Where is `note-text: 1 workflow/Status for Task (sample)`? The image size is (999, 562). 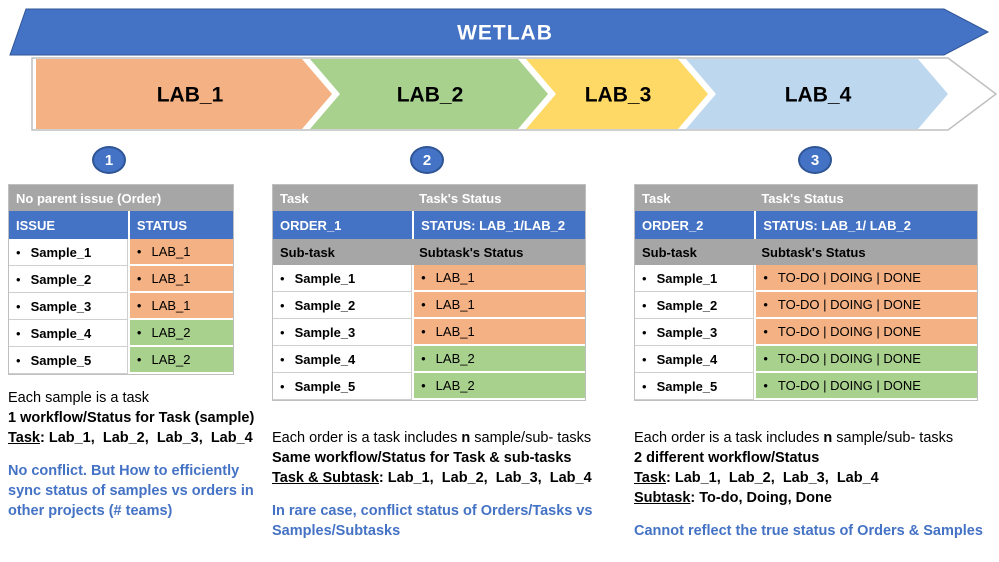
note-text: 1 workflow/Status for Task (sample) is located at coordinates (131, 418).